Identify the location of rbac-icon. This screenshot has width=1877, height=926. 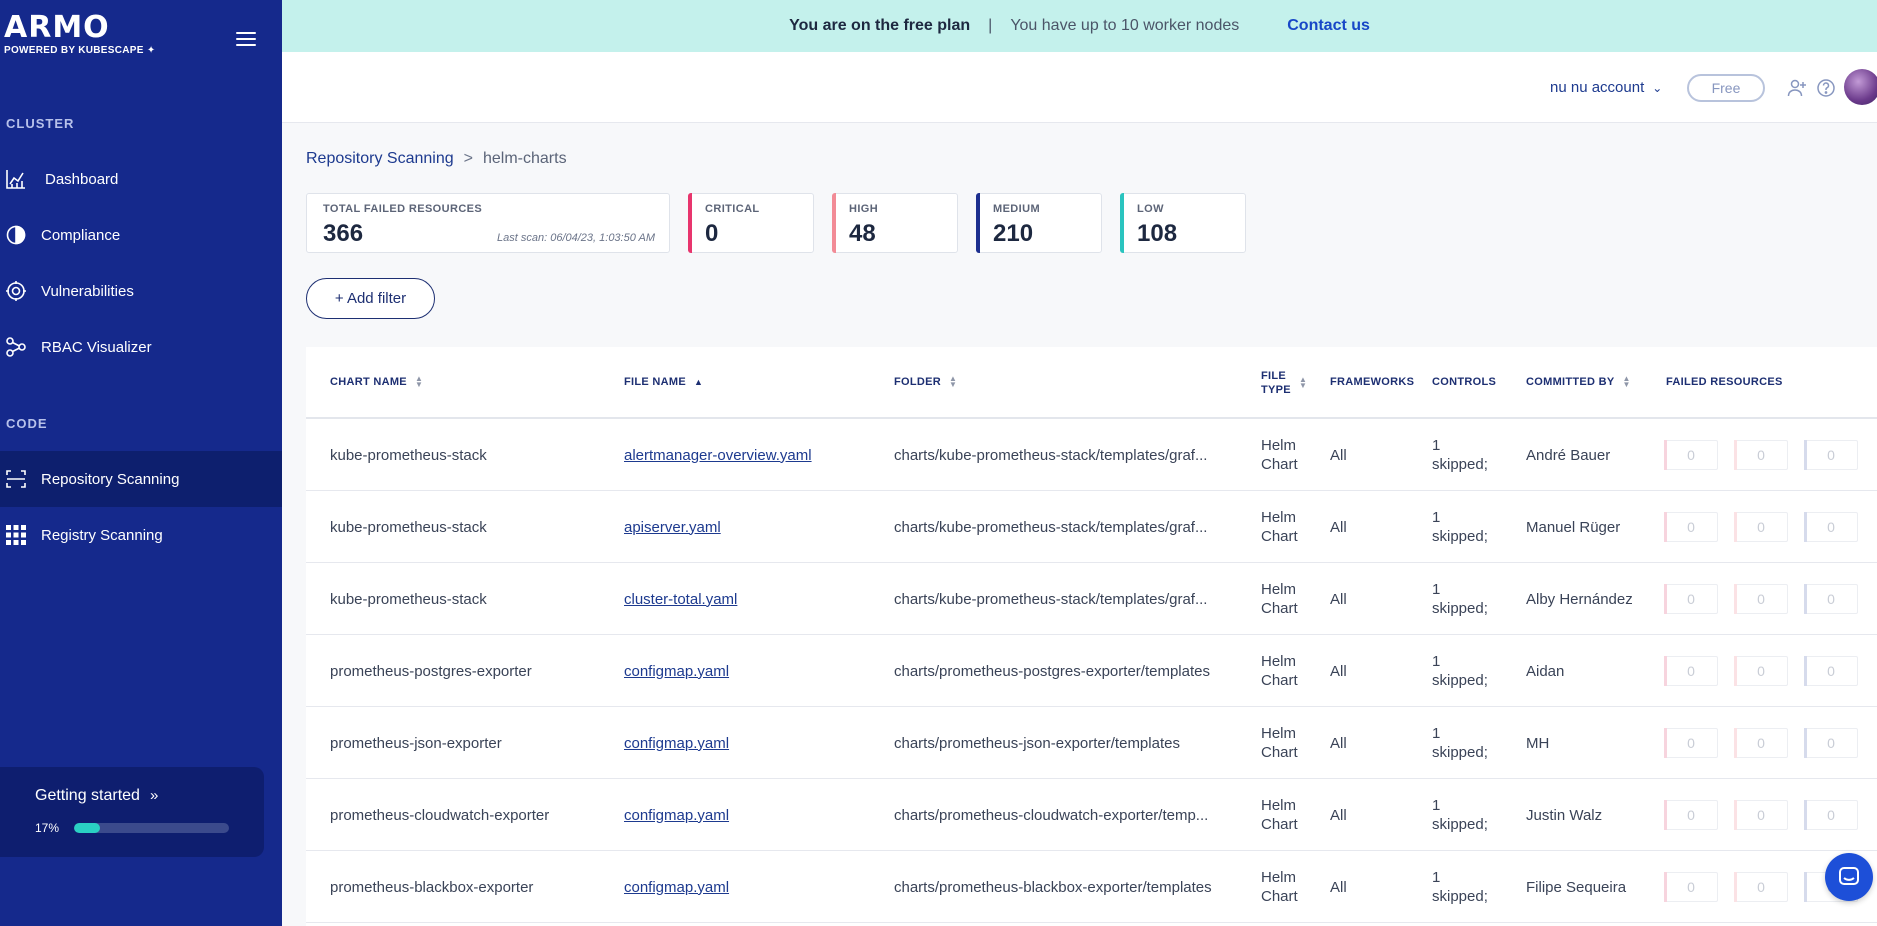
(16, 347).